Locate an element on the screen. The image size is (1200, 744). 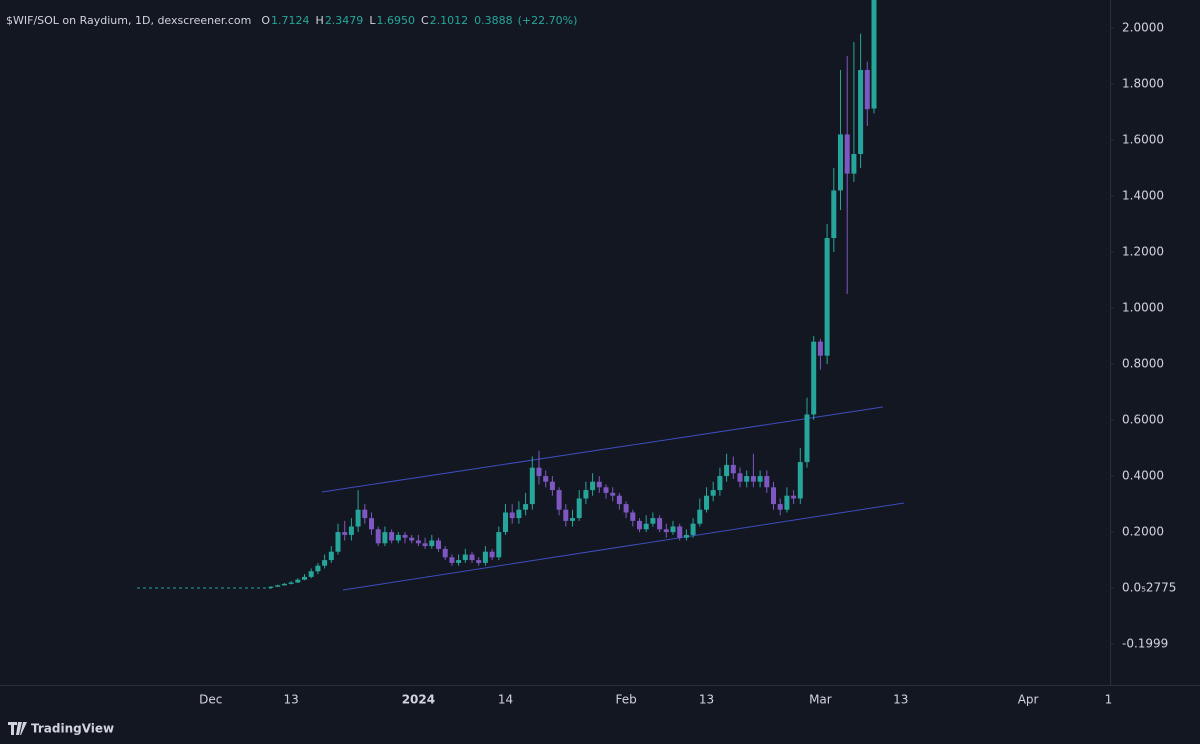
y-tick-label: 1.2000 is located at coordinates (1143, 252).